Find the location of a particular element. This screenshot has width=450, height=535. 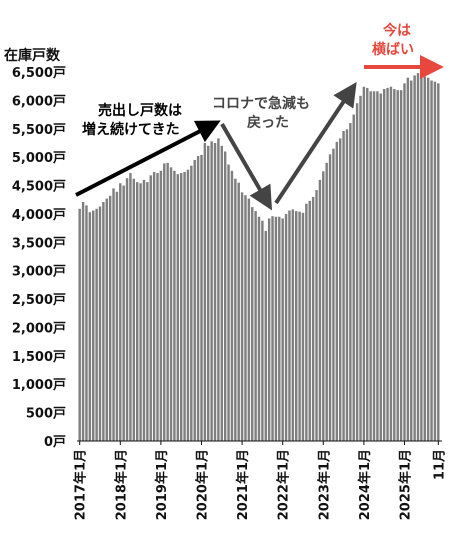

x-tick-label: 2023年1月 is located at coordinates (324, 484).